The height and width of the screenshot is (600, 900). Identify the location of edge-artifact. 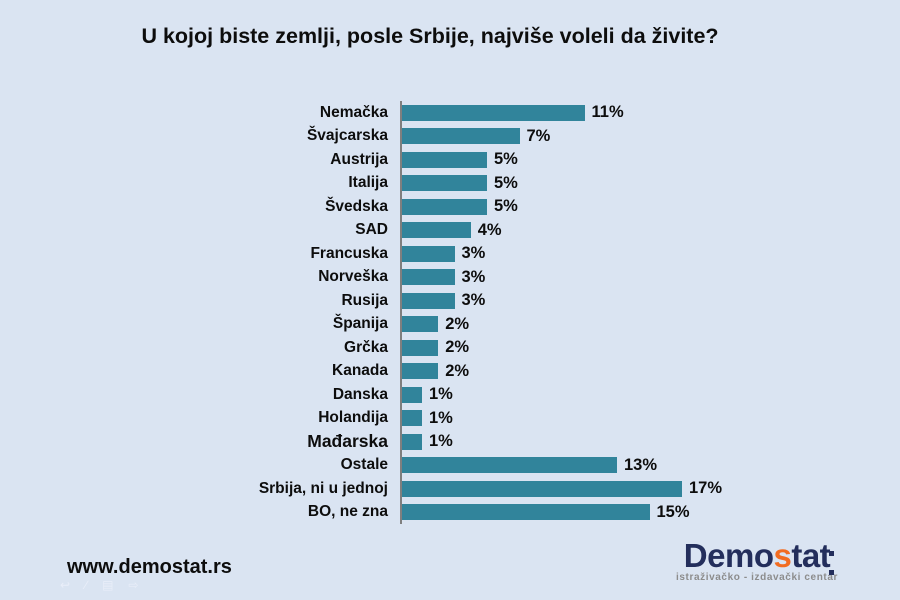
(831, 553).